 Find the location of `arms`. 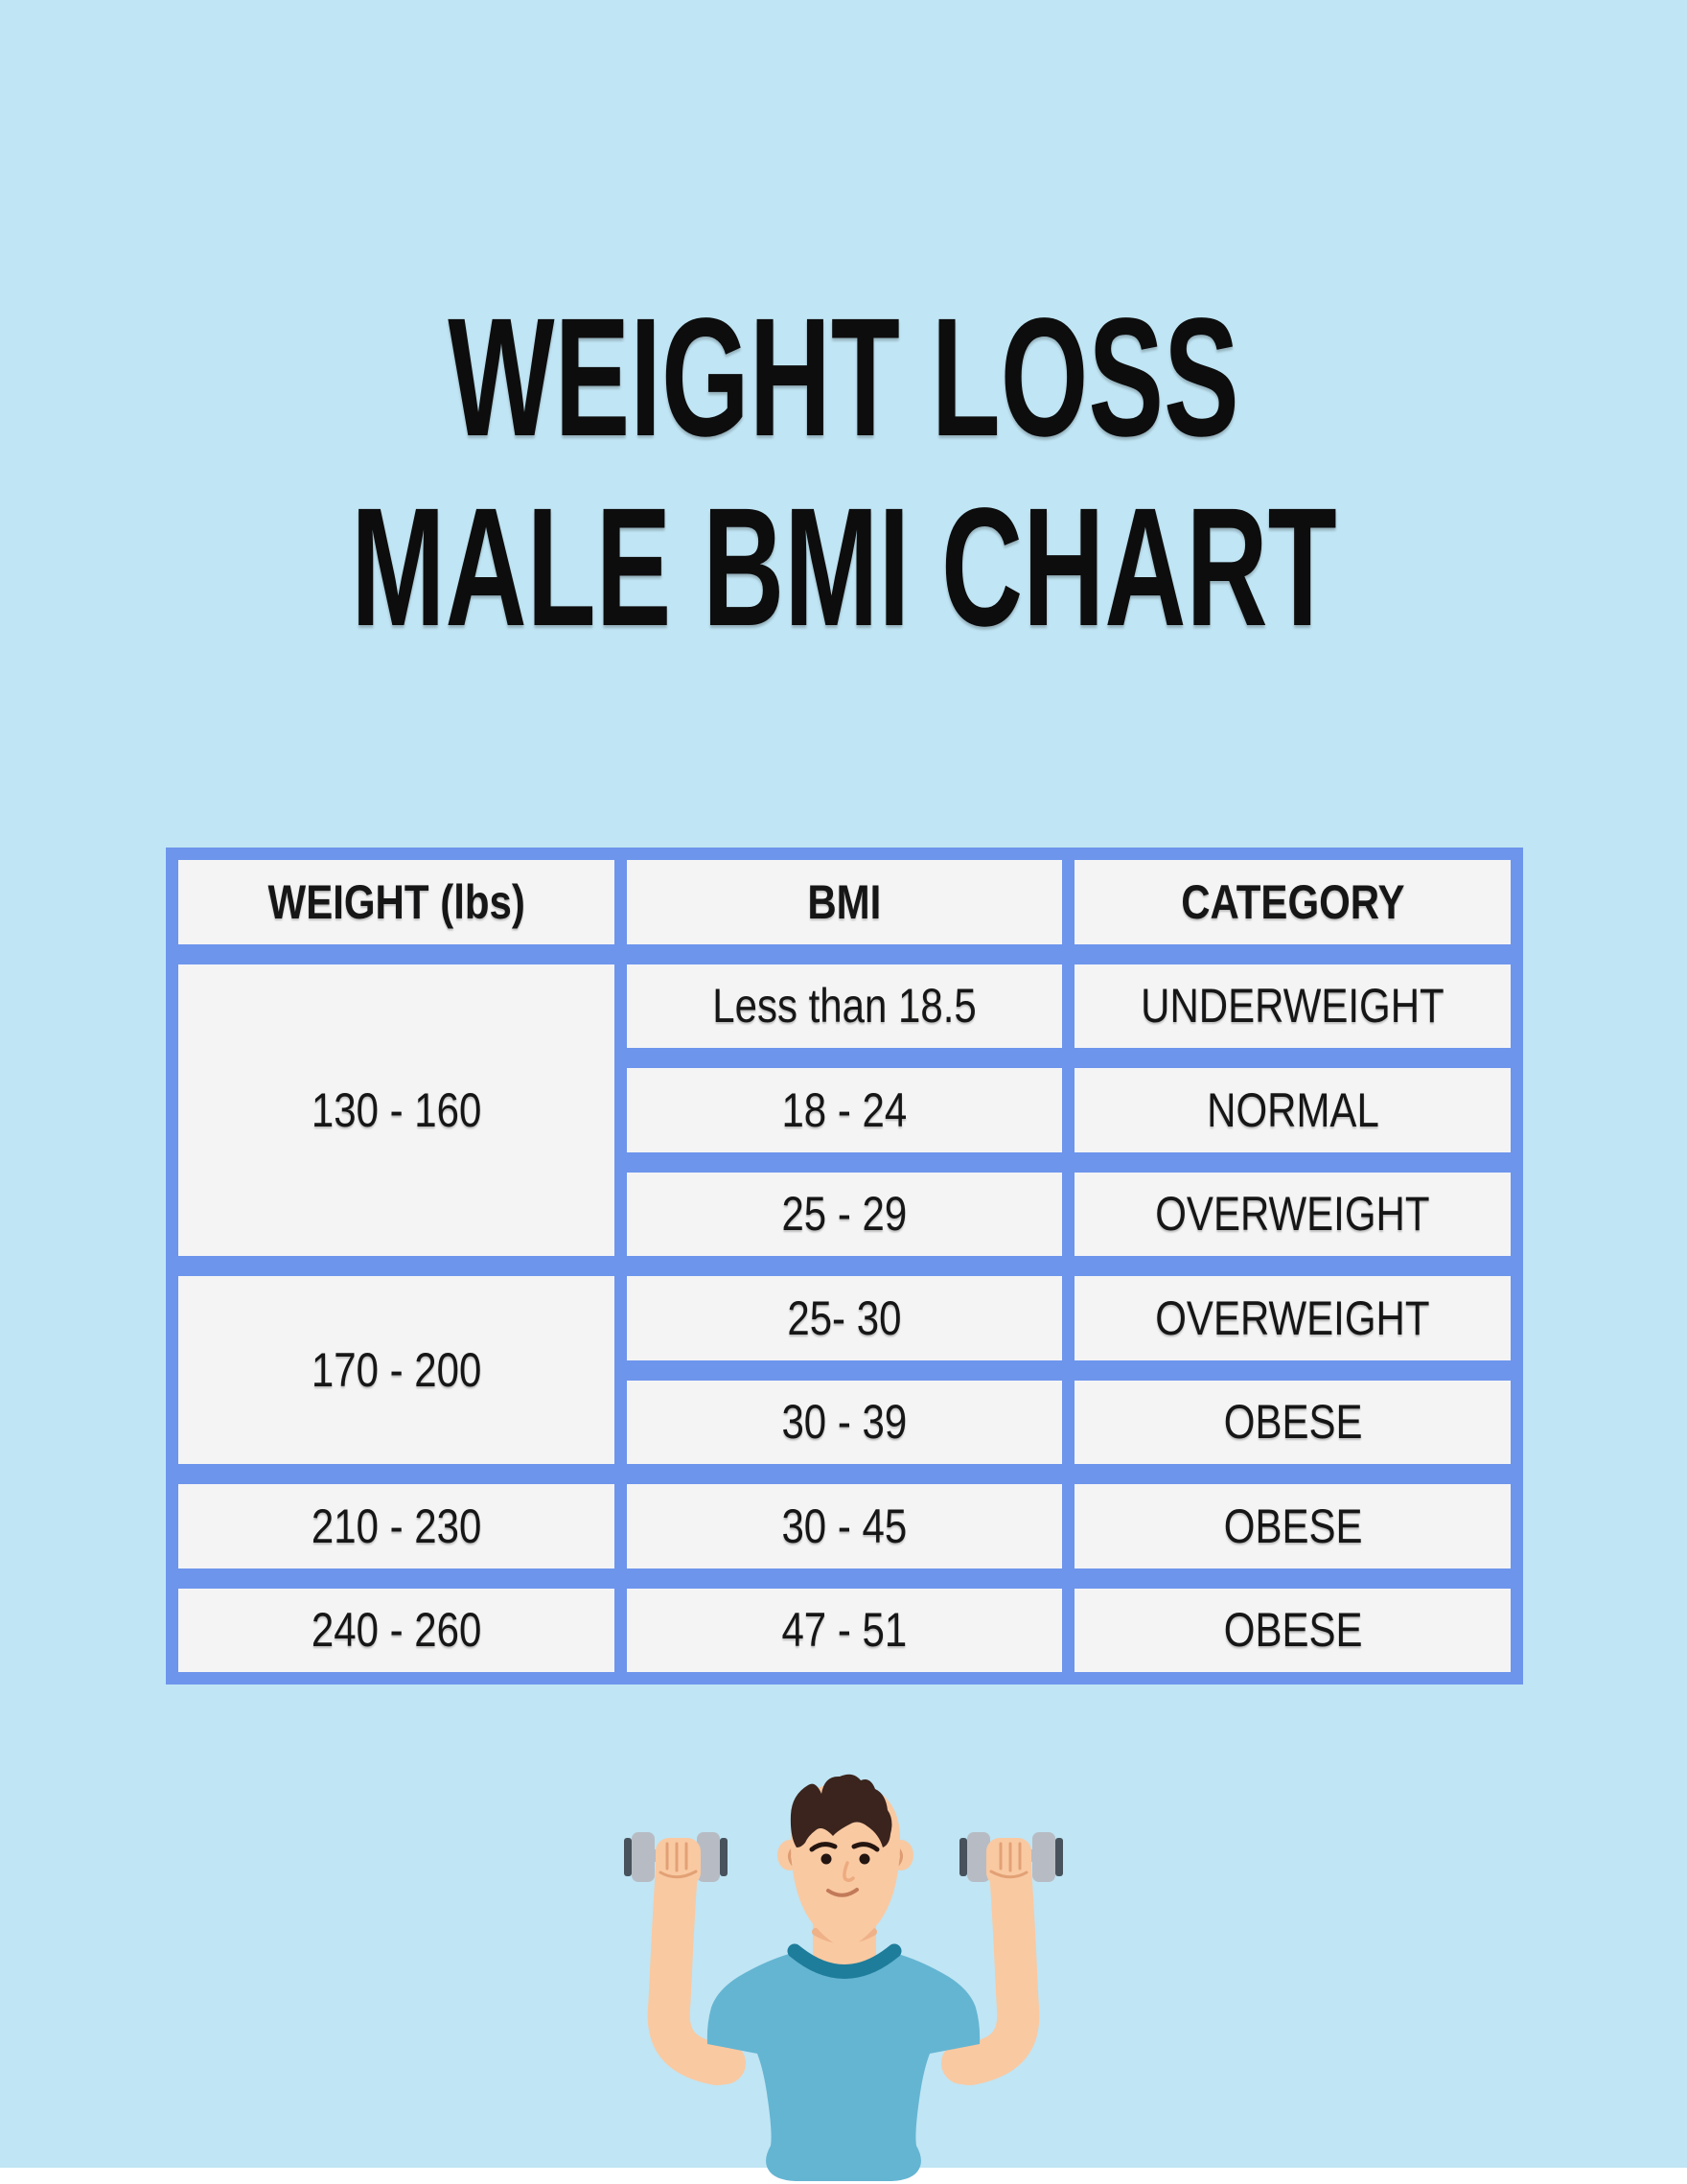

arms is located at coordinates (844, 1967).